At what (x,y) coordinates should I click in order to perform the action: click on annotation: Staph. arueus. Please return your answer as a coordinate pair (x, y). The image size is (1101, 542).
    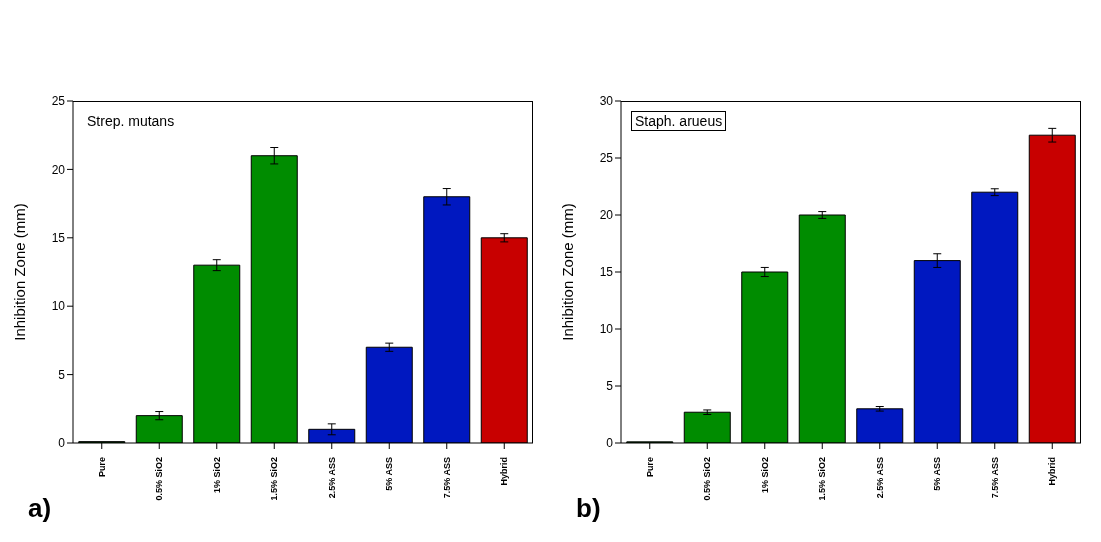
    Looking at the image, I should click on (679, 121).